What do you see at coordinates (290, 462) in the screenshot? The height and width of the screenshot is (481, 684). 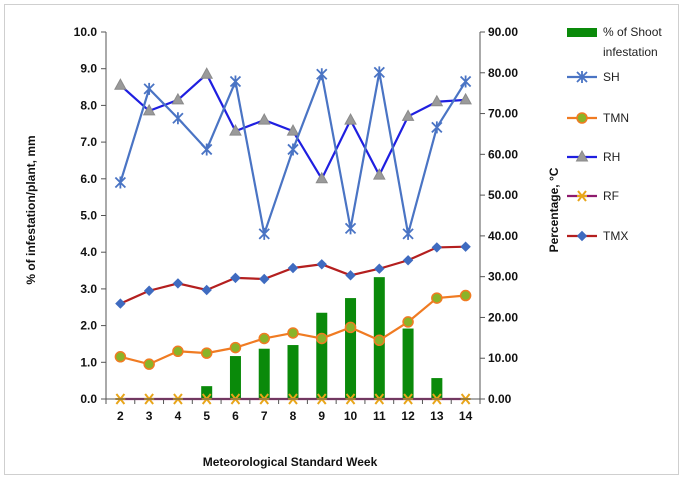 I see `x-axis-title: Meteorological Standard Week` at bounding box center [290, 462].